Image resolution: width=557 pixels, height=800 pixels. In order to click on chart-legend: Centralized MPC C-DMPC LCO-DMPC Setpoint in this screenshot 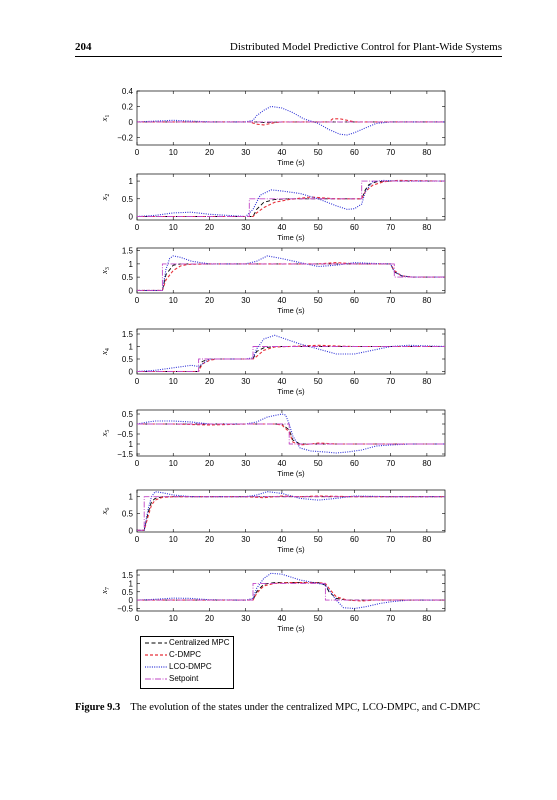, I will do `click(187, 662)`.